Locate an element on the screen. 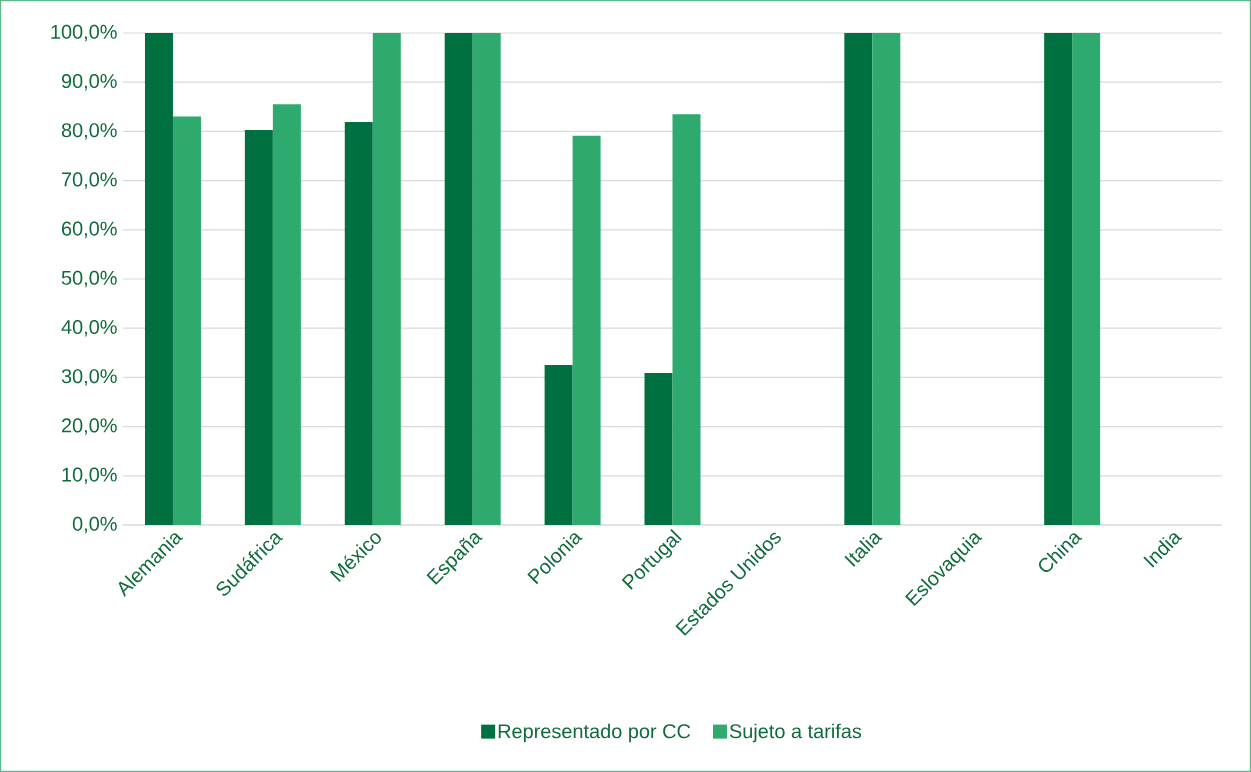  legend-label: Sujeto a tarifas is located at coordinates (795, 733).